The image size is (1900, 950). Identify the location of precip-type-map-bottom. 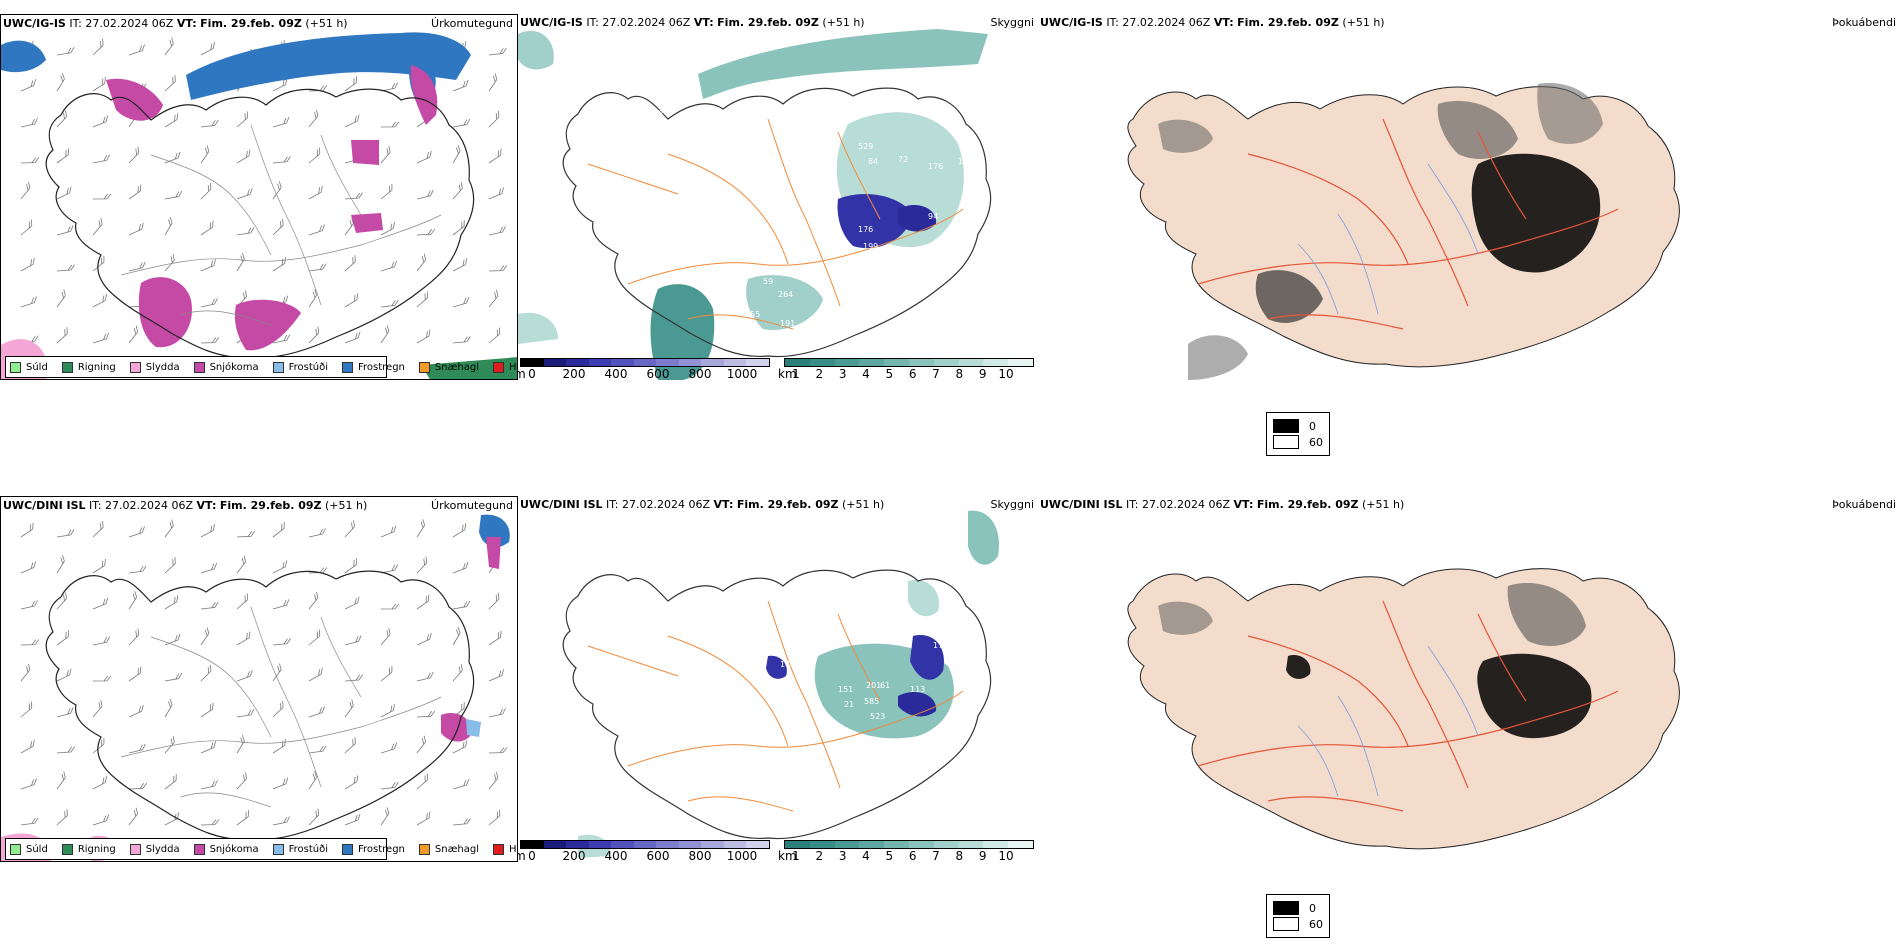
(255, 687).